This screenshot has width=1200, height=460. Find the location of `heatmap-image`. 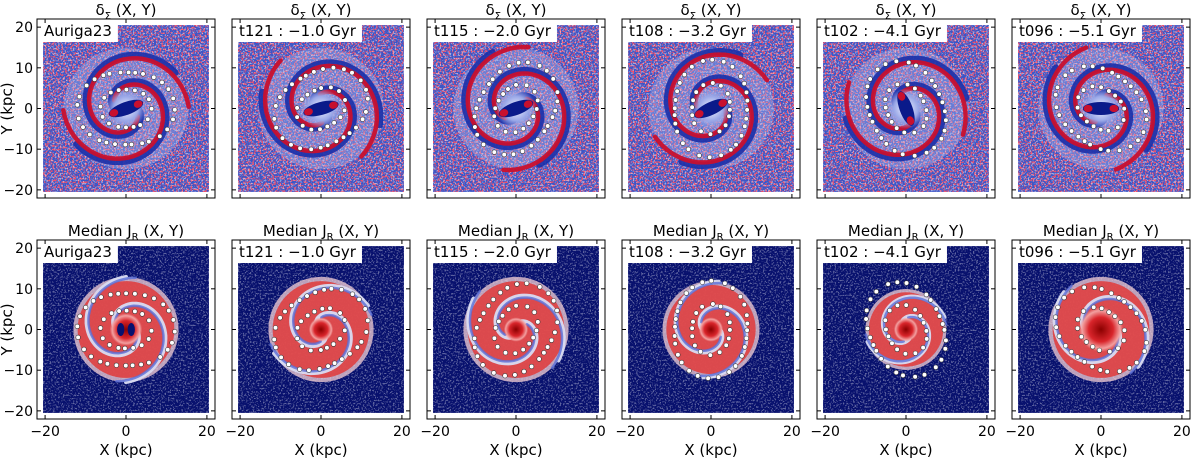

heatmap-image is located at coordinates (126, 108).